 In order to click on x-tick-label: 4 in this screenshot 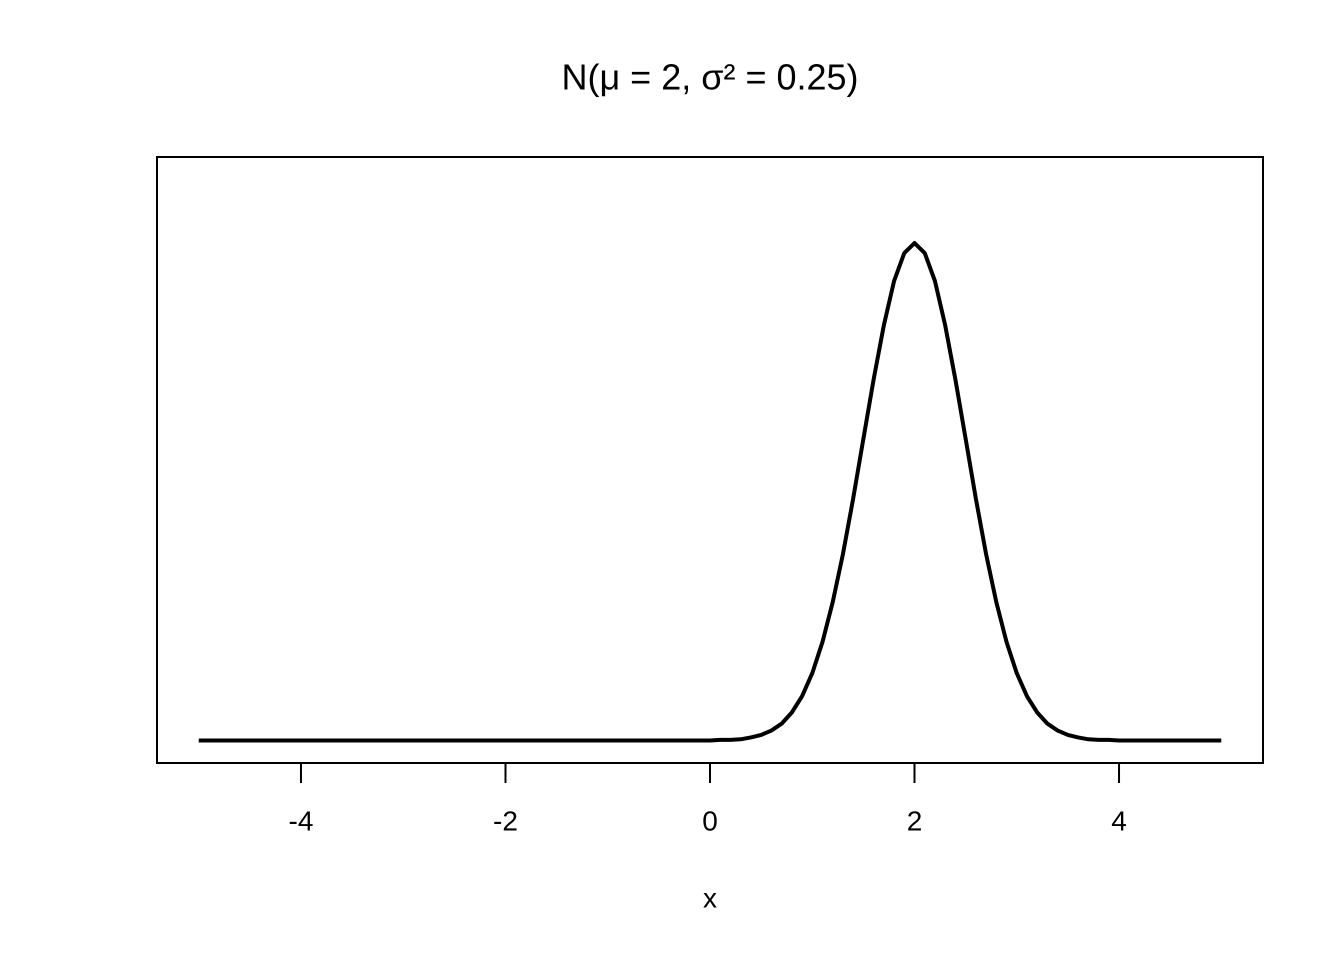, I will do `click(1119, 820)`.